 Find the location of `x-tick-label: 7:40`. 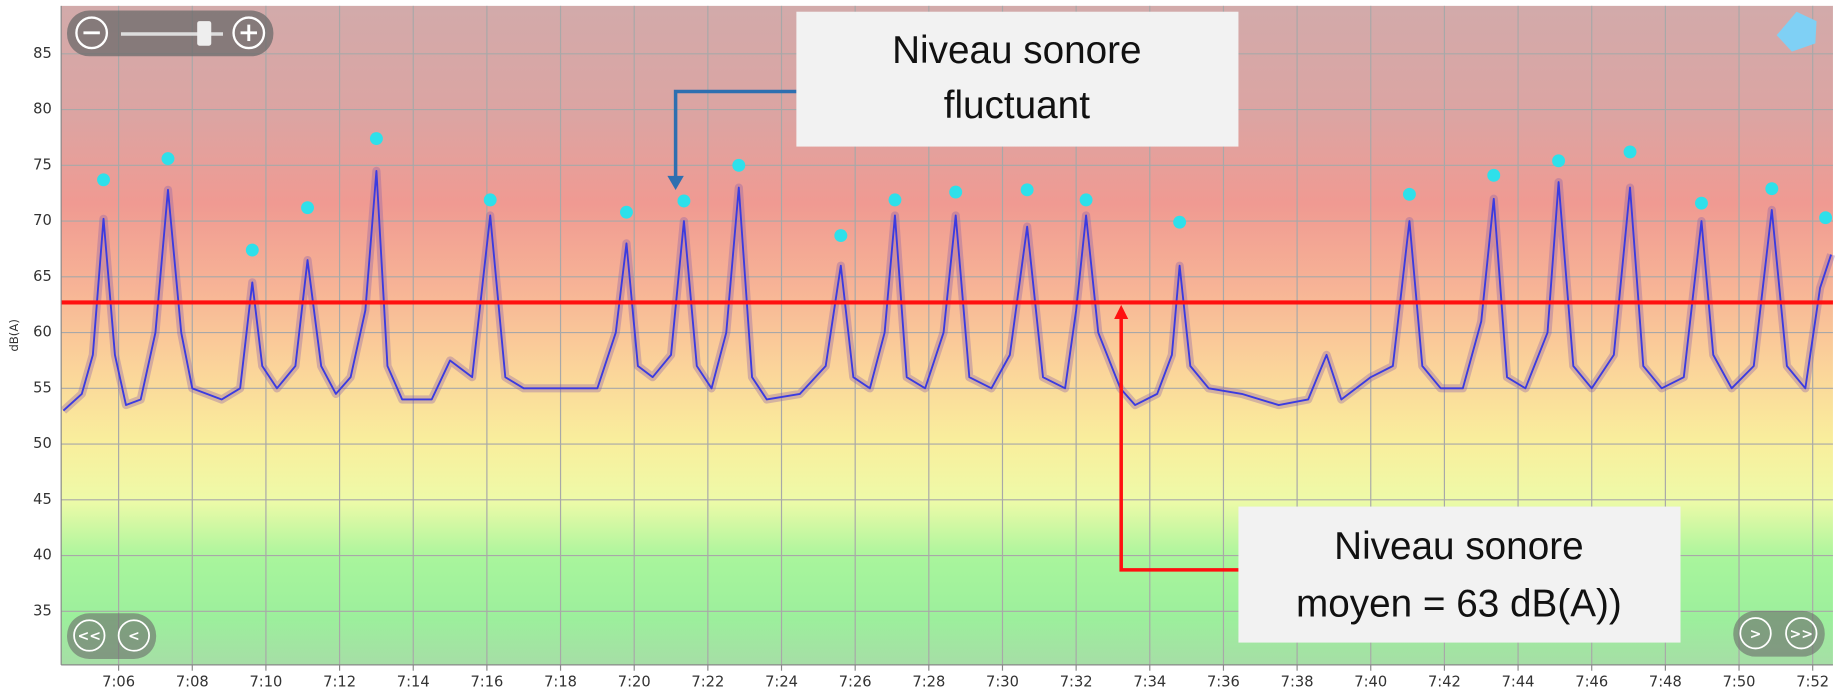

x-tick-label: 7:40 is located at coordinates (1370, 681).